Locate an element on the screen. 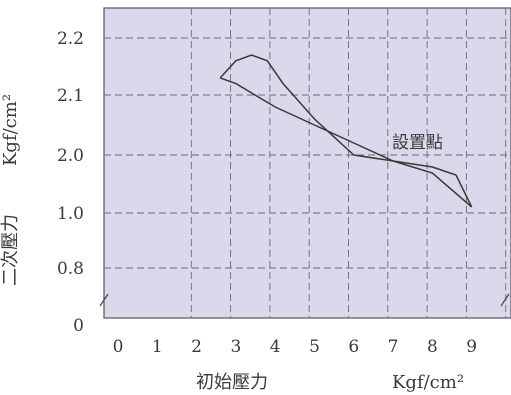 The image size is (511, 395). x-tick-label: 5 is located at coordinates (314, 347).